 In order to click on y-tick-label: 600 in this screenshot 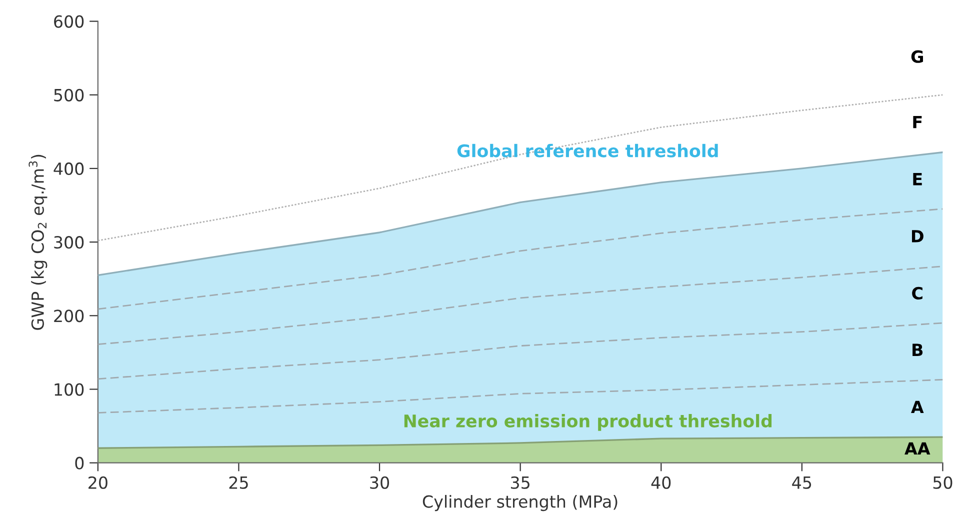, I will do `click(69, 21)`.